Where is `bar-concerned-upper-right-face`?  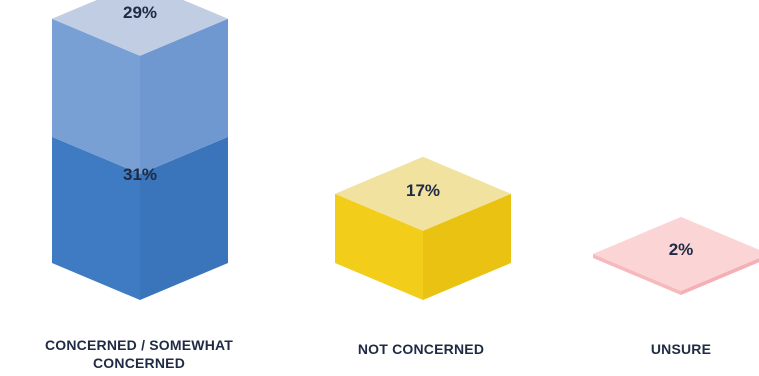
bar-concerned-upper-right-face is located at coordinates (184, 96).